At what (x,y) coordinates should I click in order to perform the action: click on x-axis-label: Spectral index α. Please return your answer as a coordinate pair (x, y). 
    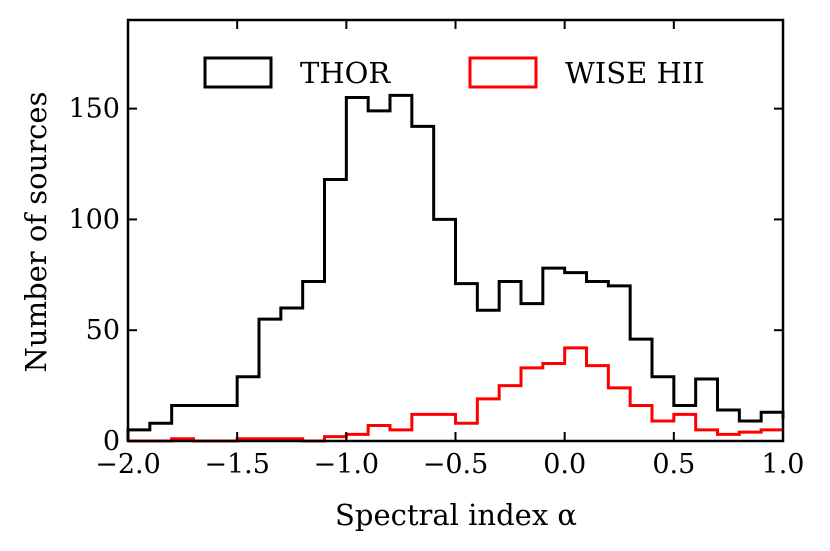
    Looking at the image, I should click on (456, 515).